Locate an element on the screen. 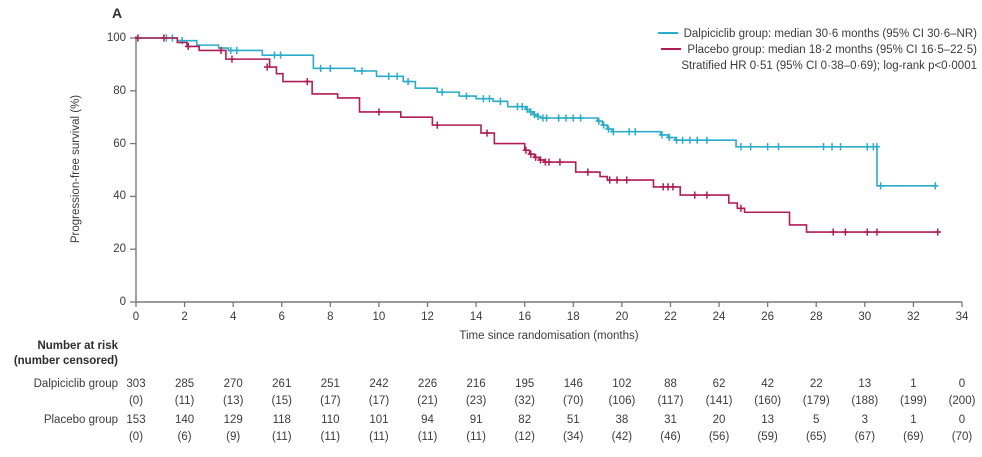 The image size is (982, 457). risk-value: (69) is located at coordinates (913, 437).